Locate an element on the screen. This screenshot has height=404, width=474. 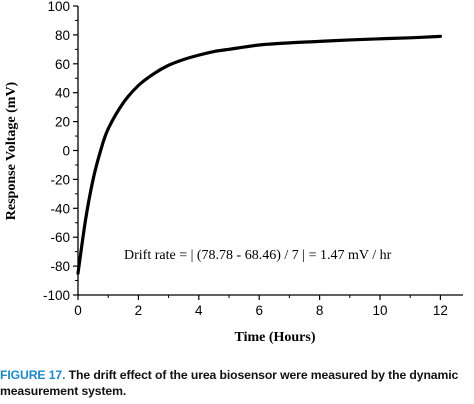
x-tick-label: 8 is located at coordinates (320, 310).